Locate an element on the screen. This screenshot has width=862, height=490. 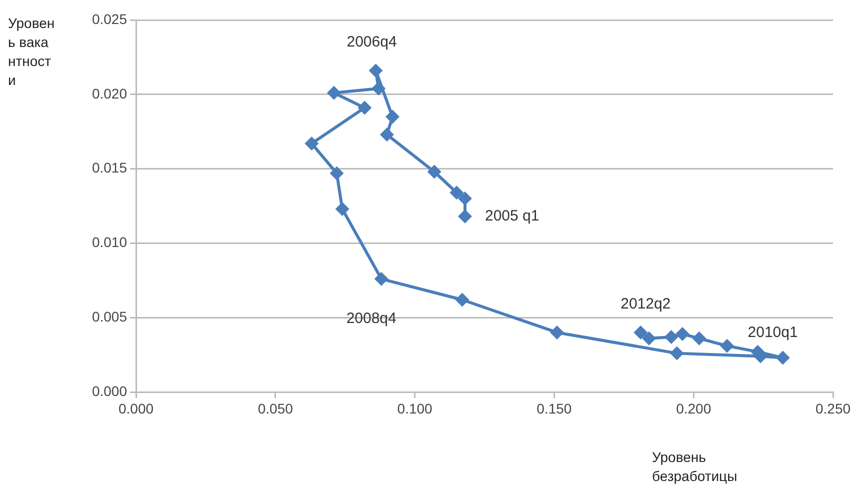
x-tick-label: 0.100 is located at coordinates (415, 408).